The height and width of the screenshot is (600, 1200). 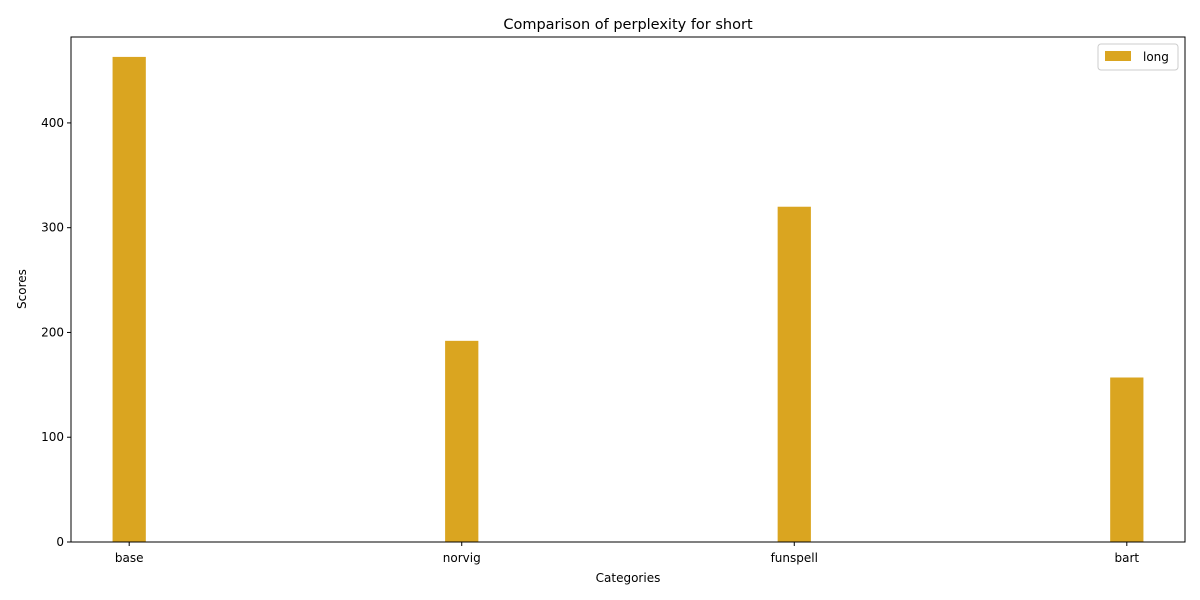 I want to click on x-tick-label-base: base, so click(x=129, y=558).